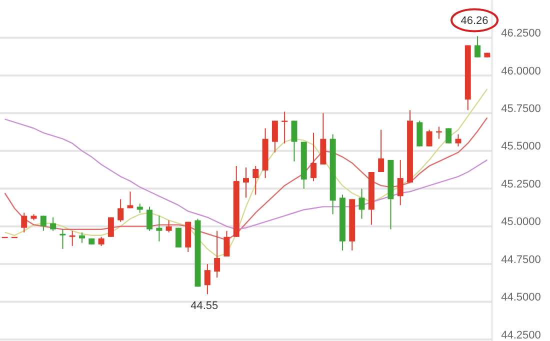 The width and height of the screenshot is (550, 341). What do you see at coordinates (474, 21) in the screenshot?
I see `annotation: 46.26` at bounding box center [474, 21].